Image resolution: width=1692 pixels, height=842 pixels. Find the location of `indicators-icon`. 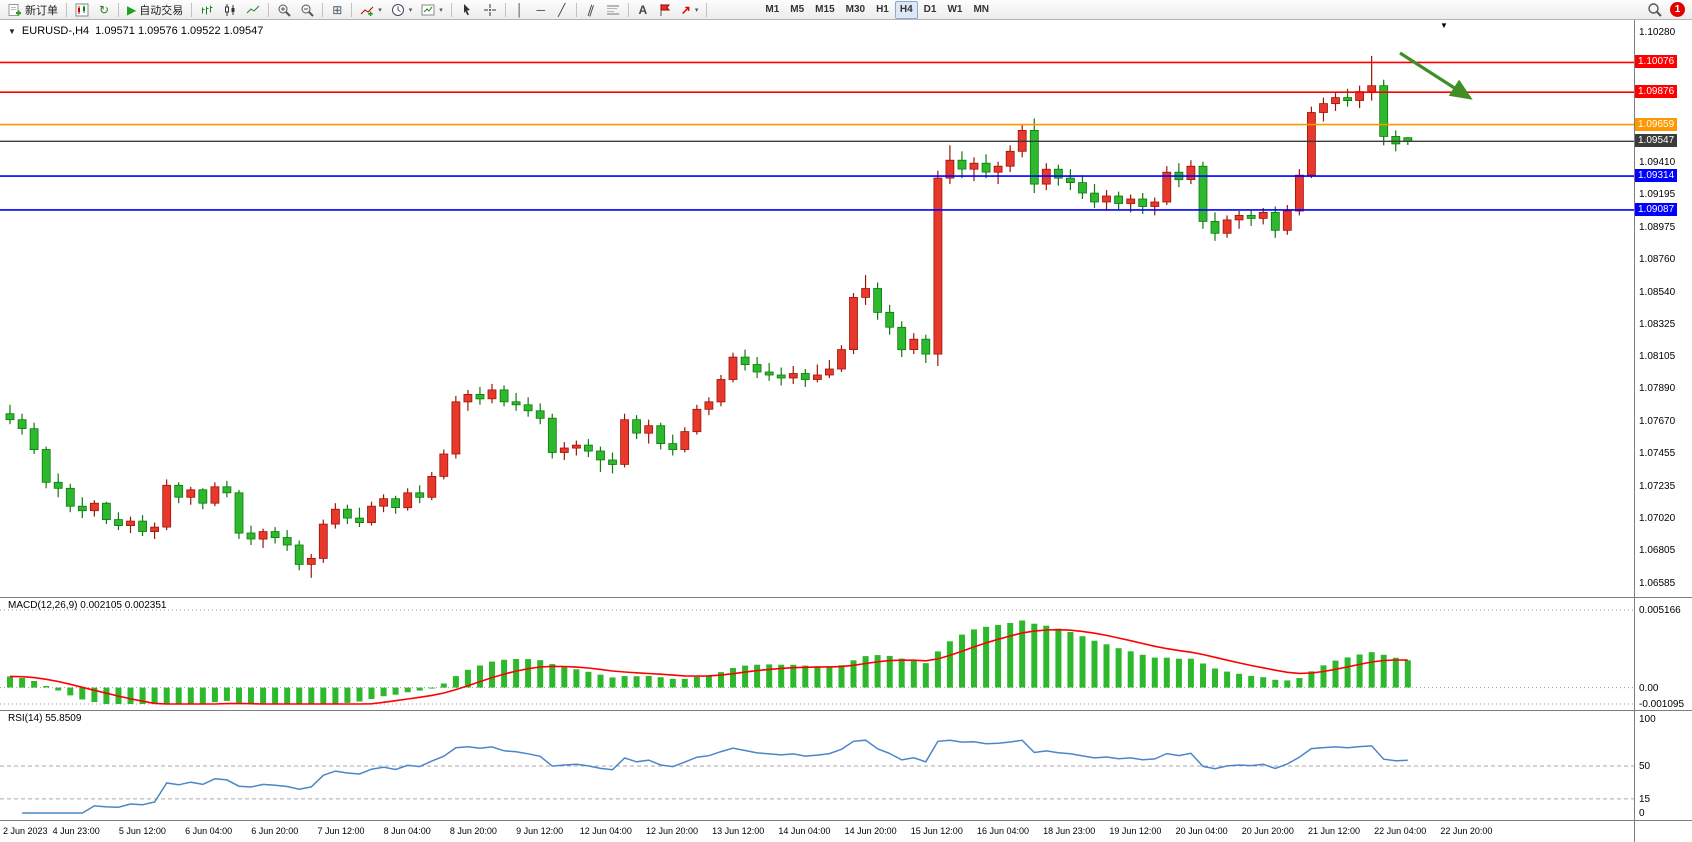

indicators-icon is located at coordinates (367, 11).